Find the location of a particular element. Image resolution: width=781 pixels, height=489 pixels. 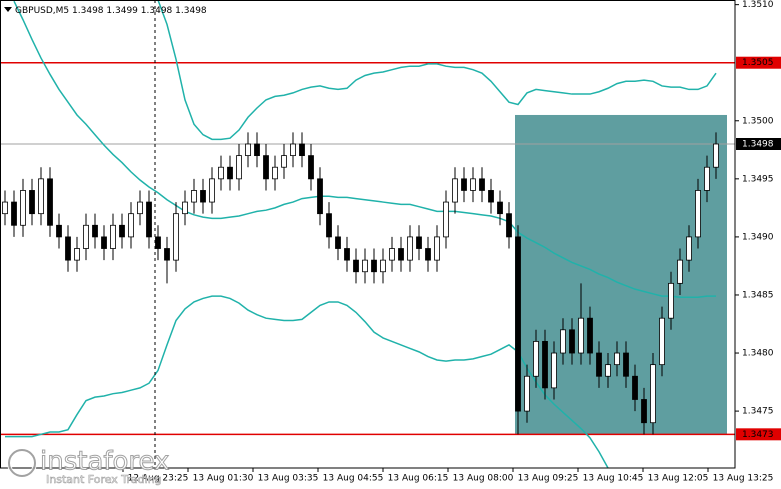

symbol: GBPUSD,M5 is located at coordinates (42, 11).